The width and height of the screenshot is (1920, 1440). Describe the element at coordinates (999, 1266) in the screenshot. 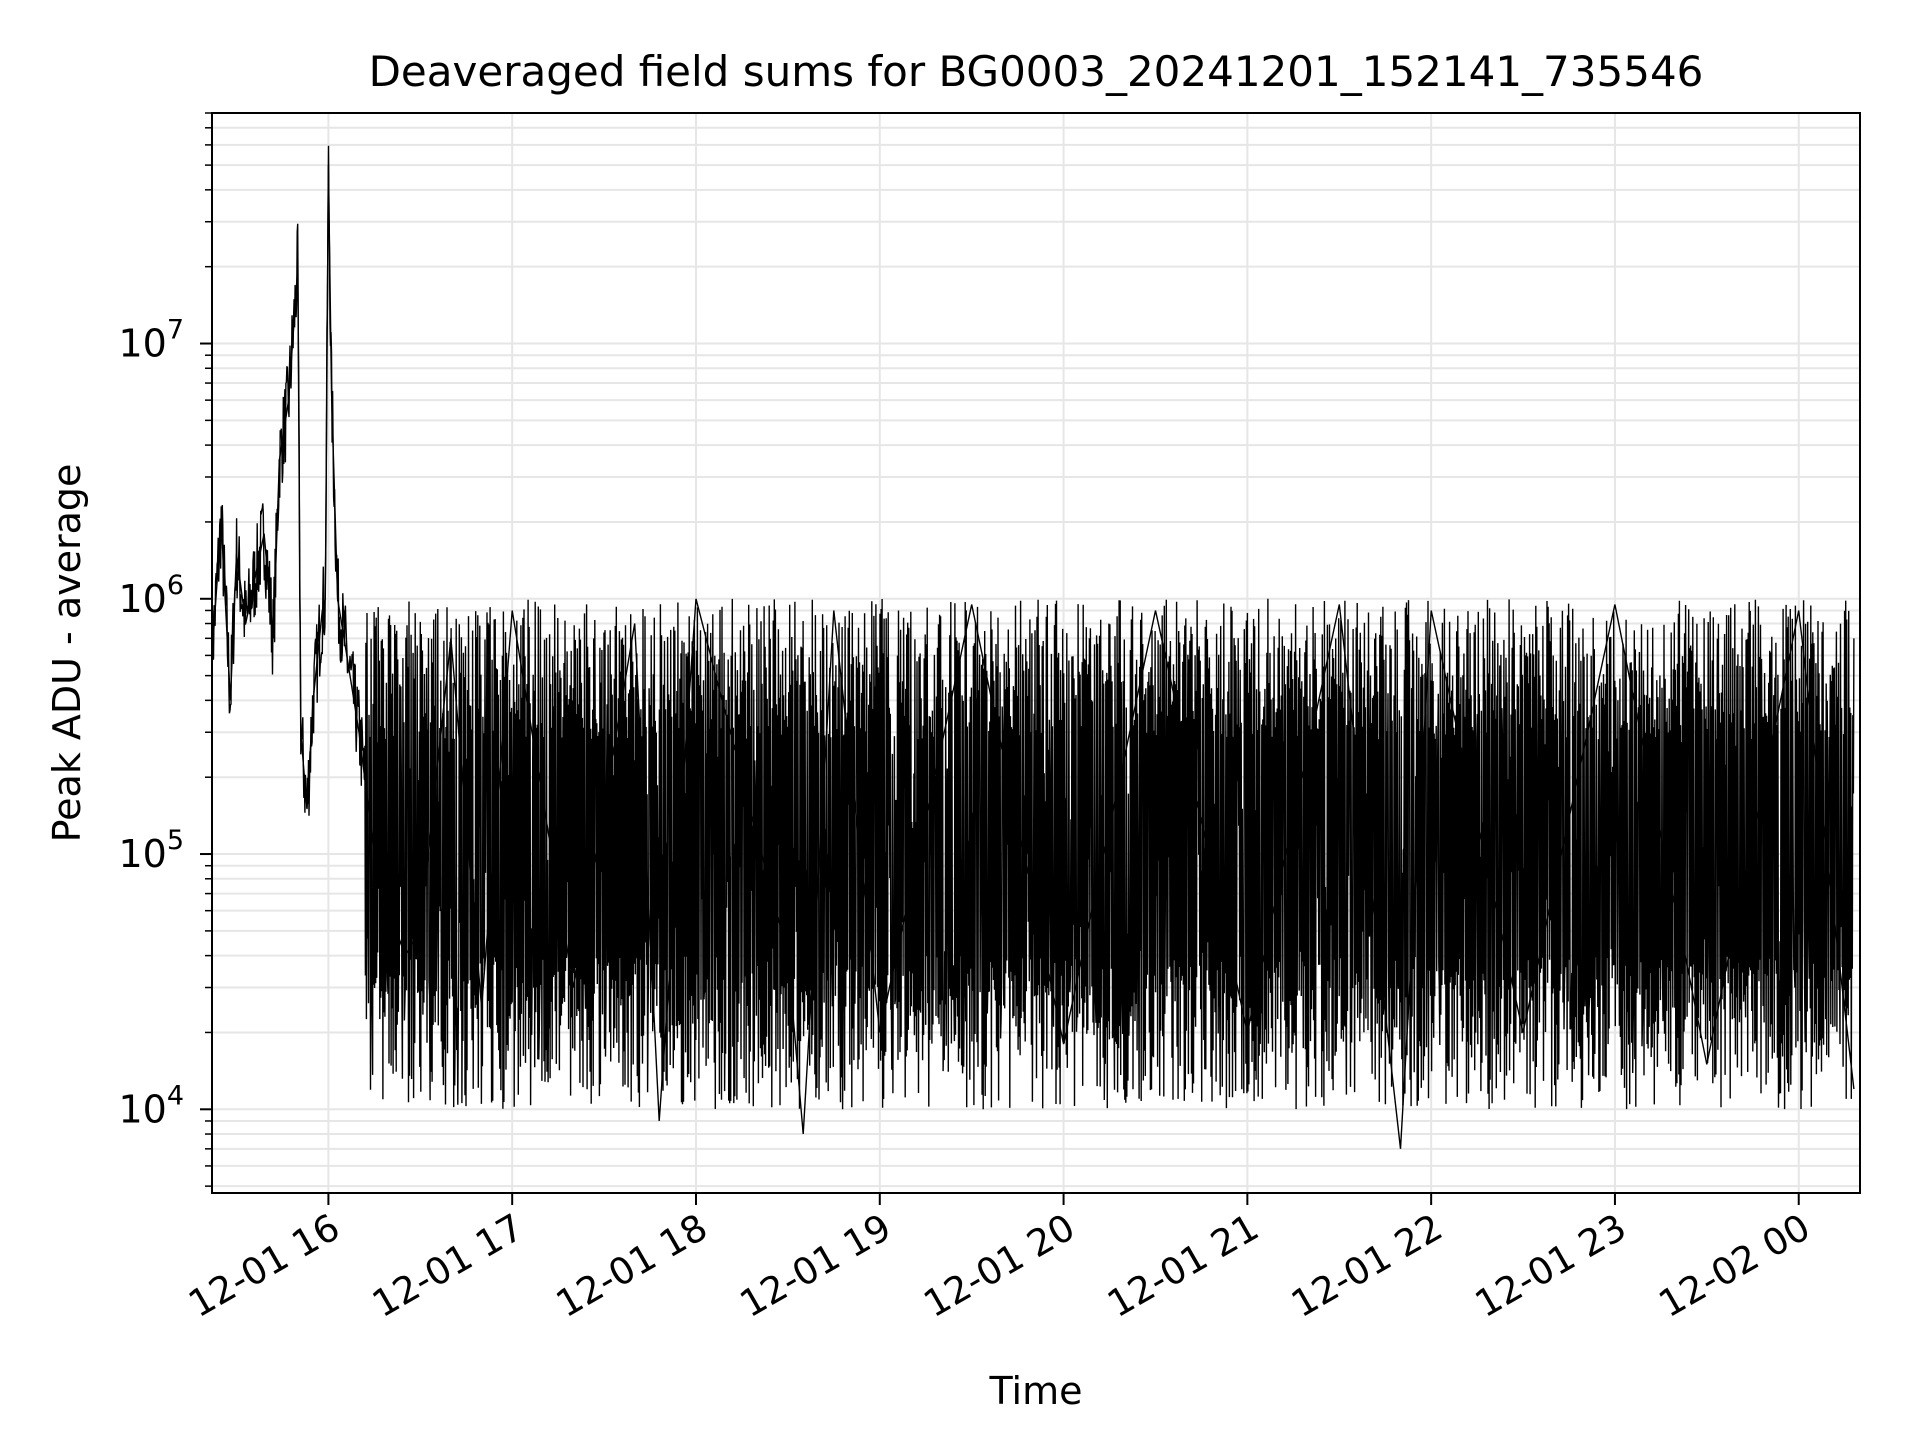

I see `x-tick-label: 12-01 20` at that location.